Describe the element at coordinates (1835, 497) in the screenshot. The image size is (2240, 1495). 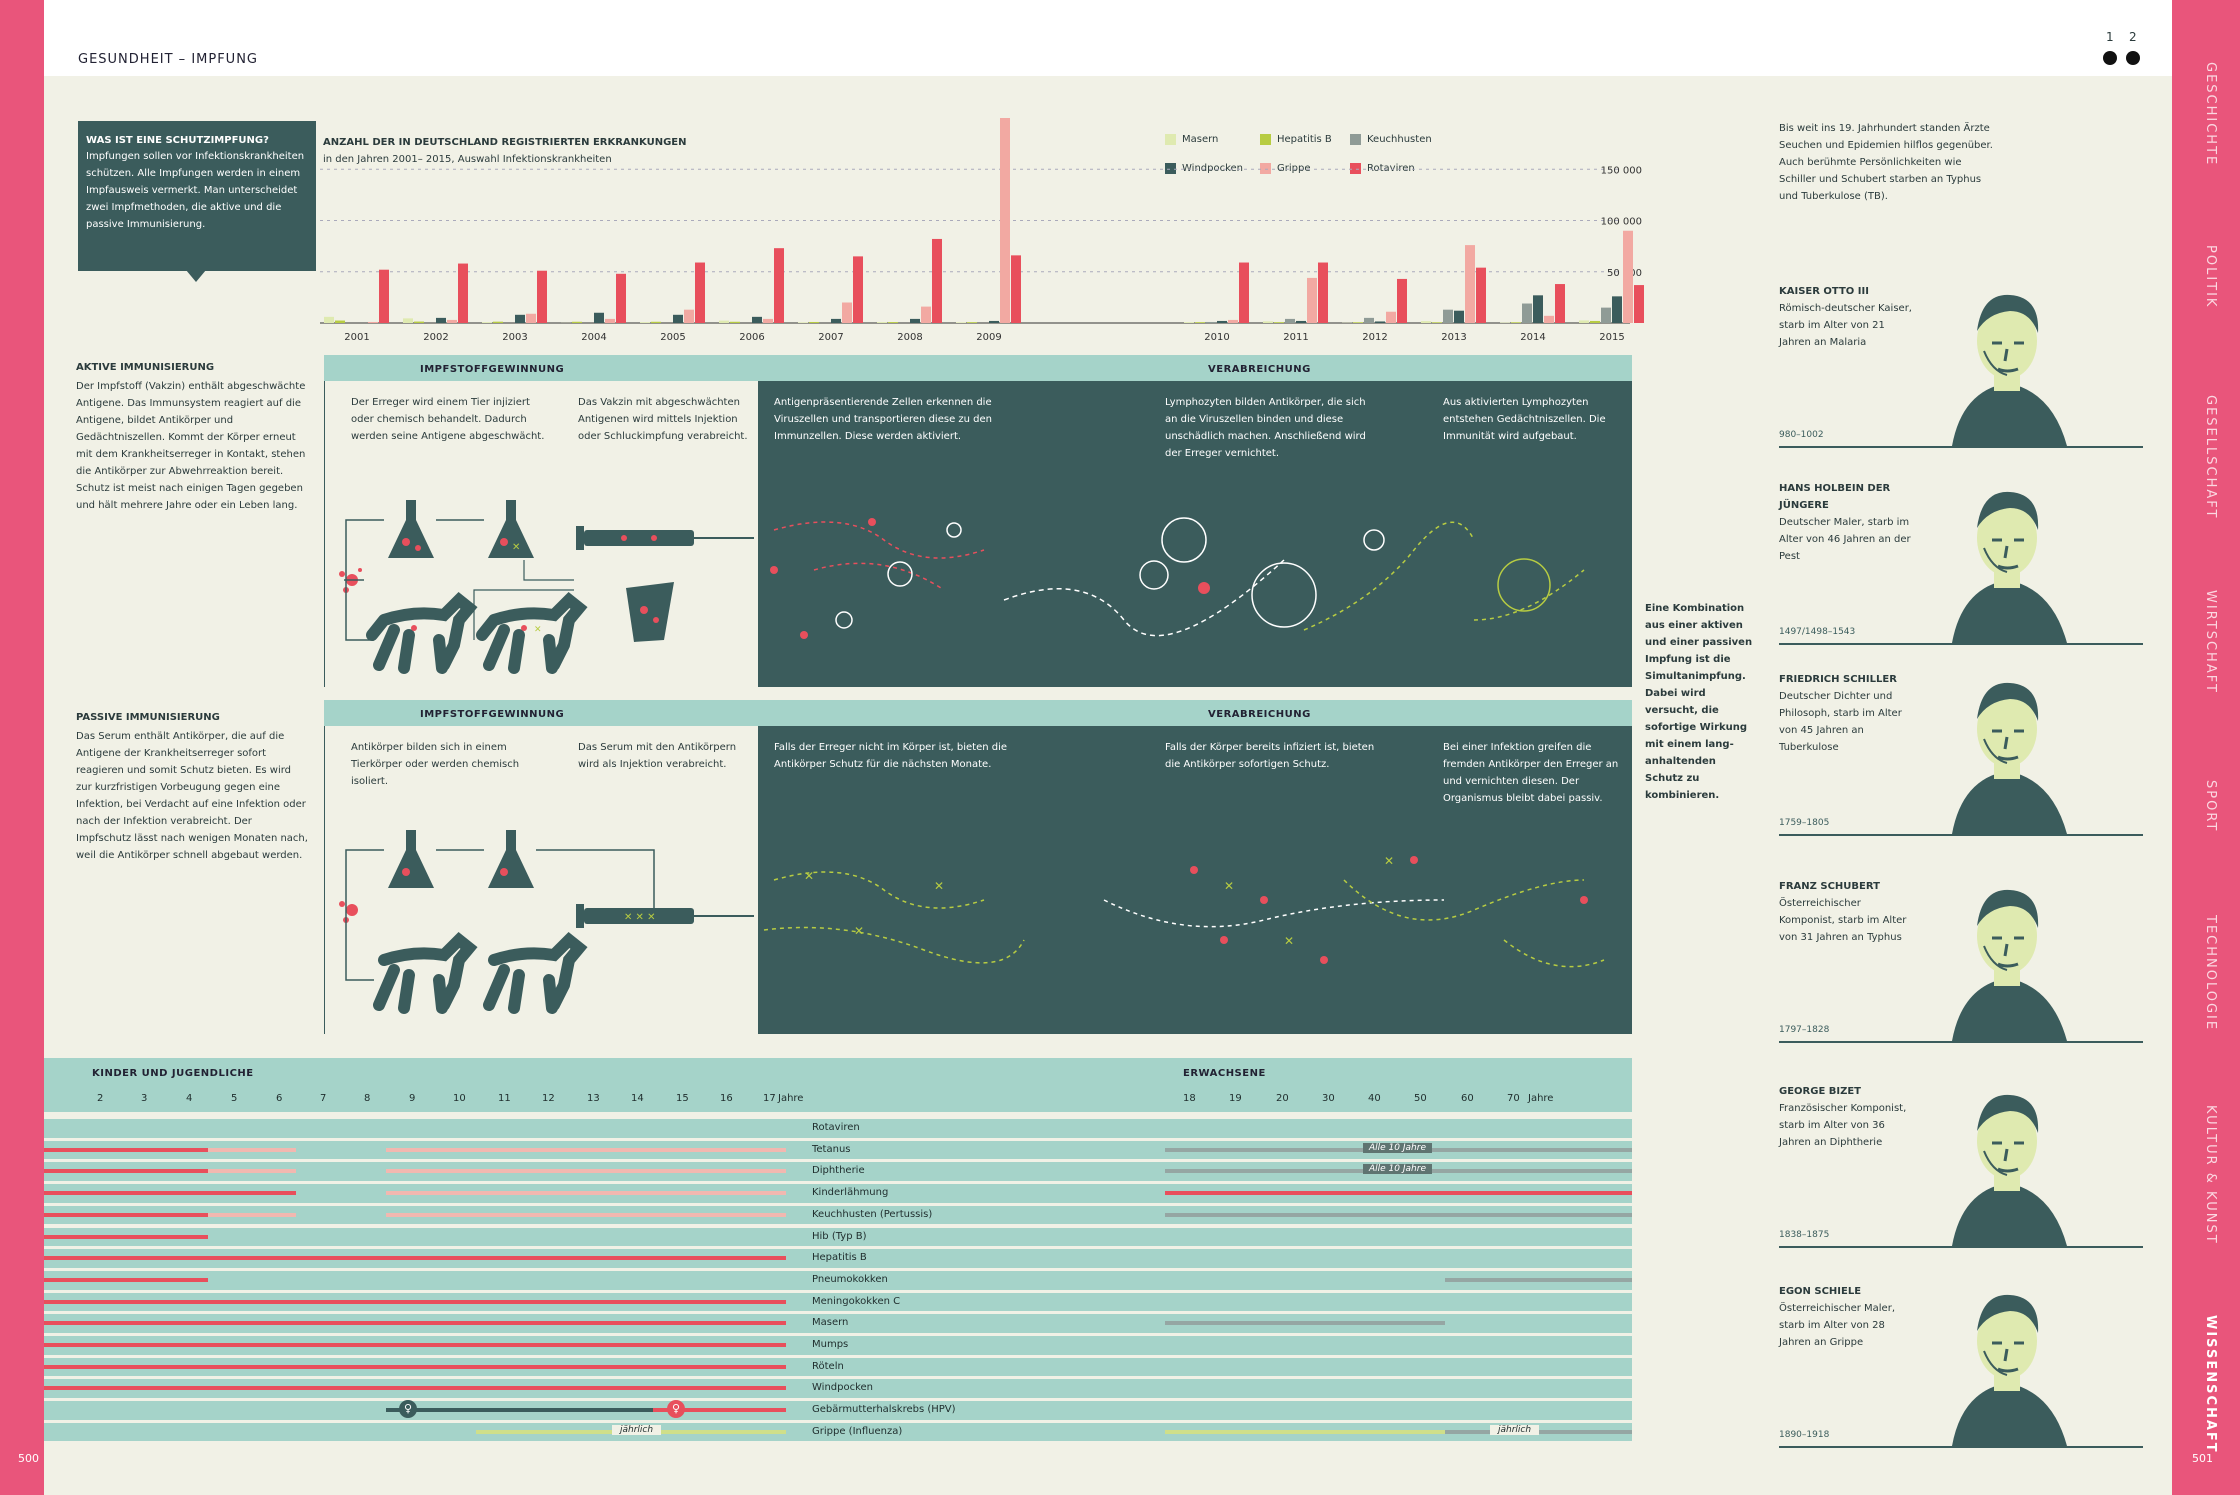
I see `person-name: HANS HOLBEIN DER JÜNGERE` at that location.